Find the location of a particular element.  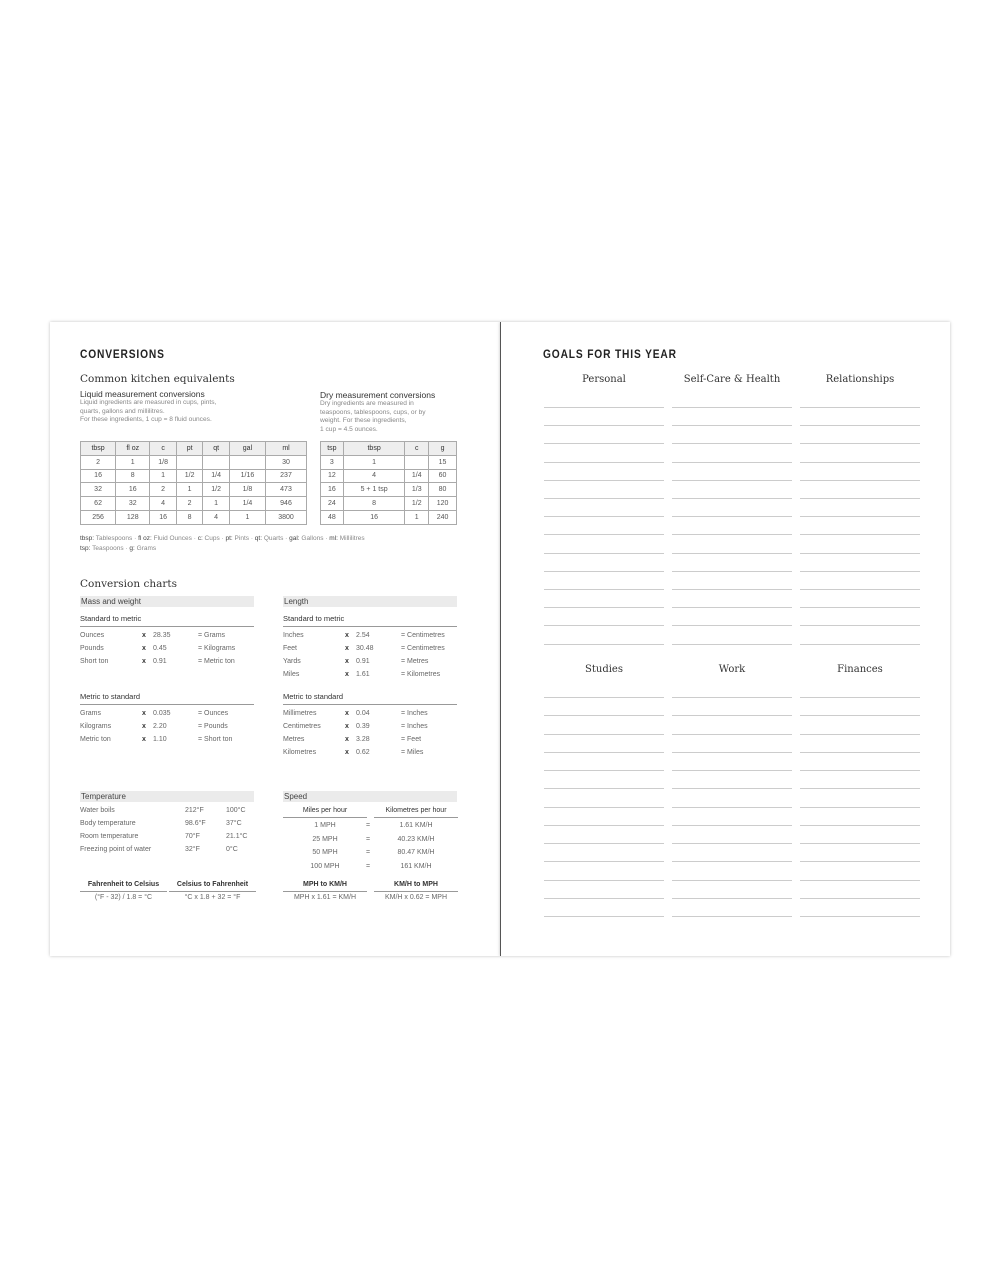

conversion-cell: = Centimetres is located at coordinates (423, 648).